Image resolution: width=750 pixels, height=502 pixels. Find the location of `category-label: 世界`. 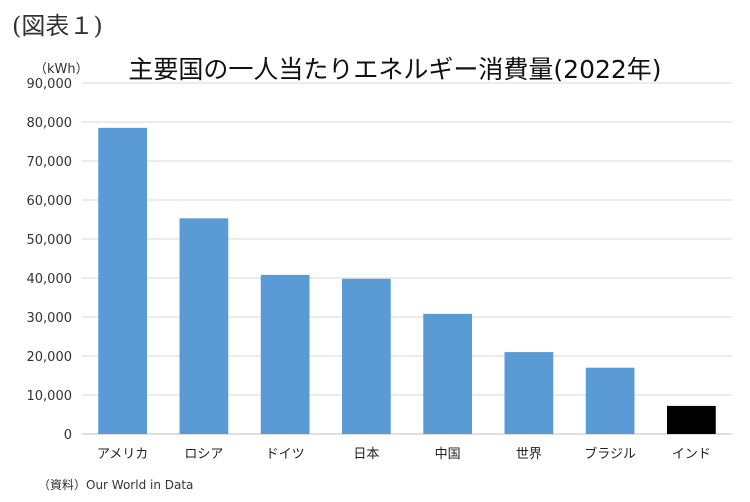

category-label: 世界 is located at coordinates (529, 454).